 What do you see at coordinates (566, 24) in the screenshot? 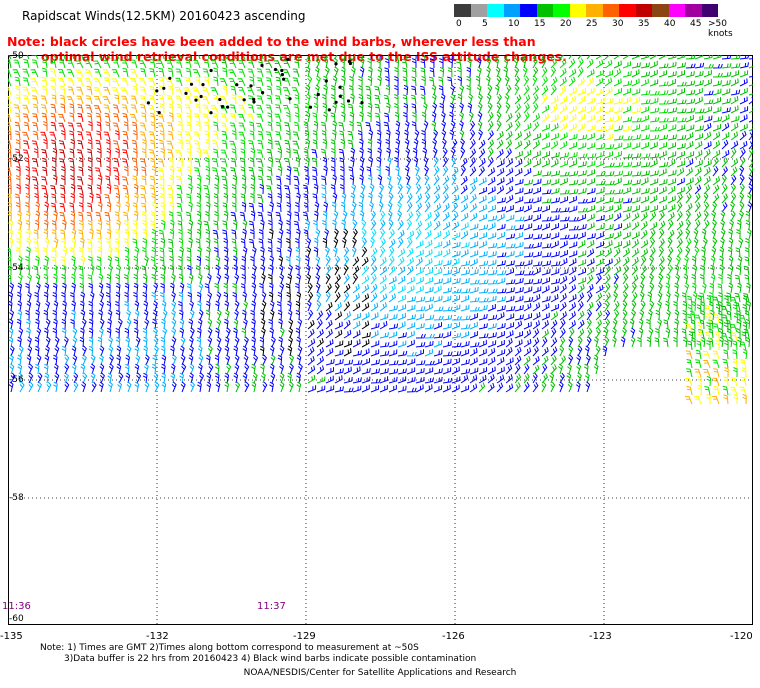
I see `scale-tick-label: 20` at bounding box center [566, 24].